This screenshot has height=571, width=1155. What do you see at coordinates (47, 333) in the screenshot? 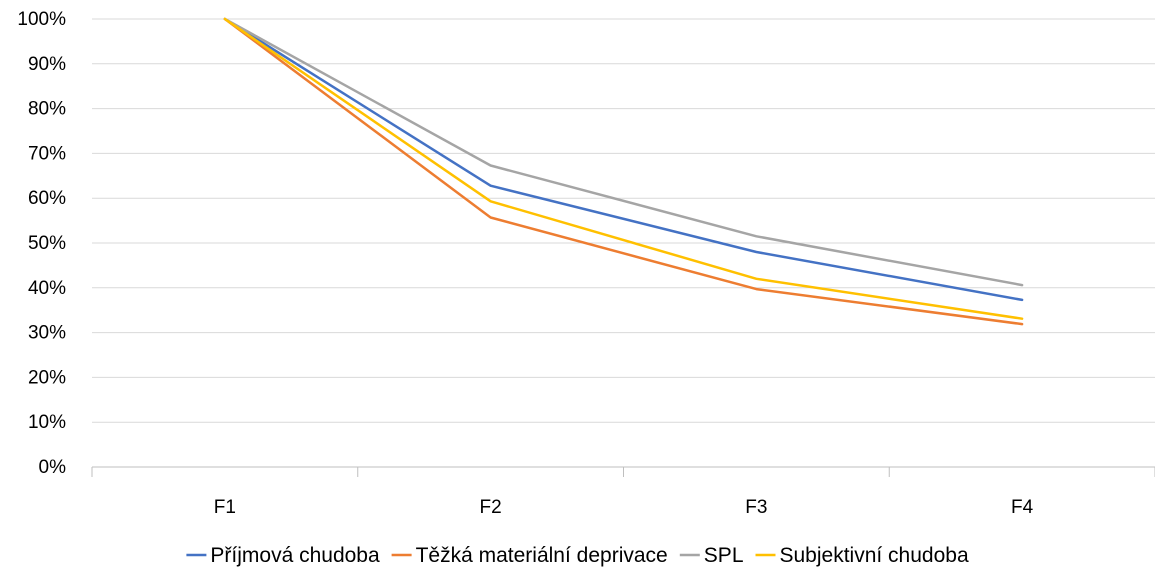
I see `y-tick-label: 30%` at bounding box center [47, 333].